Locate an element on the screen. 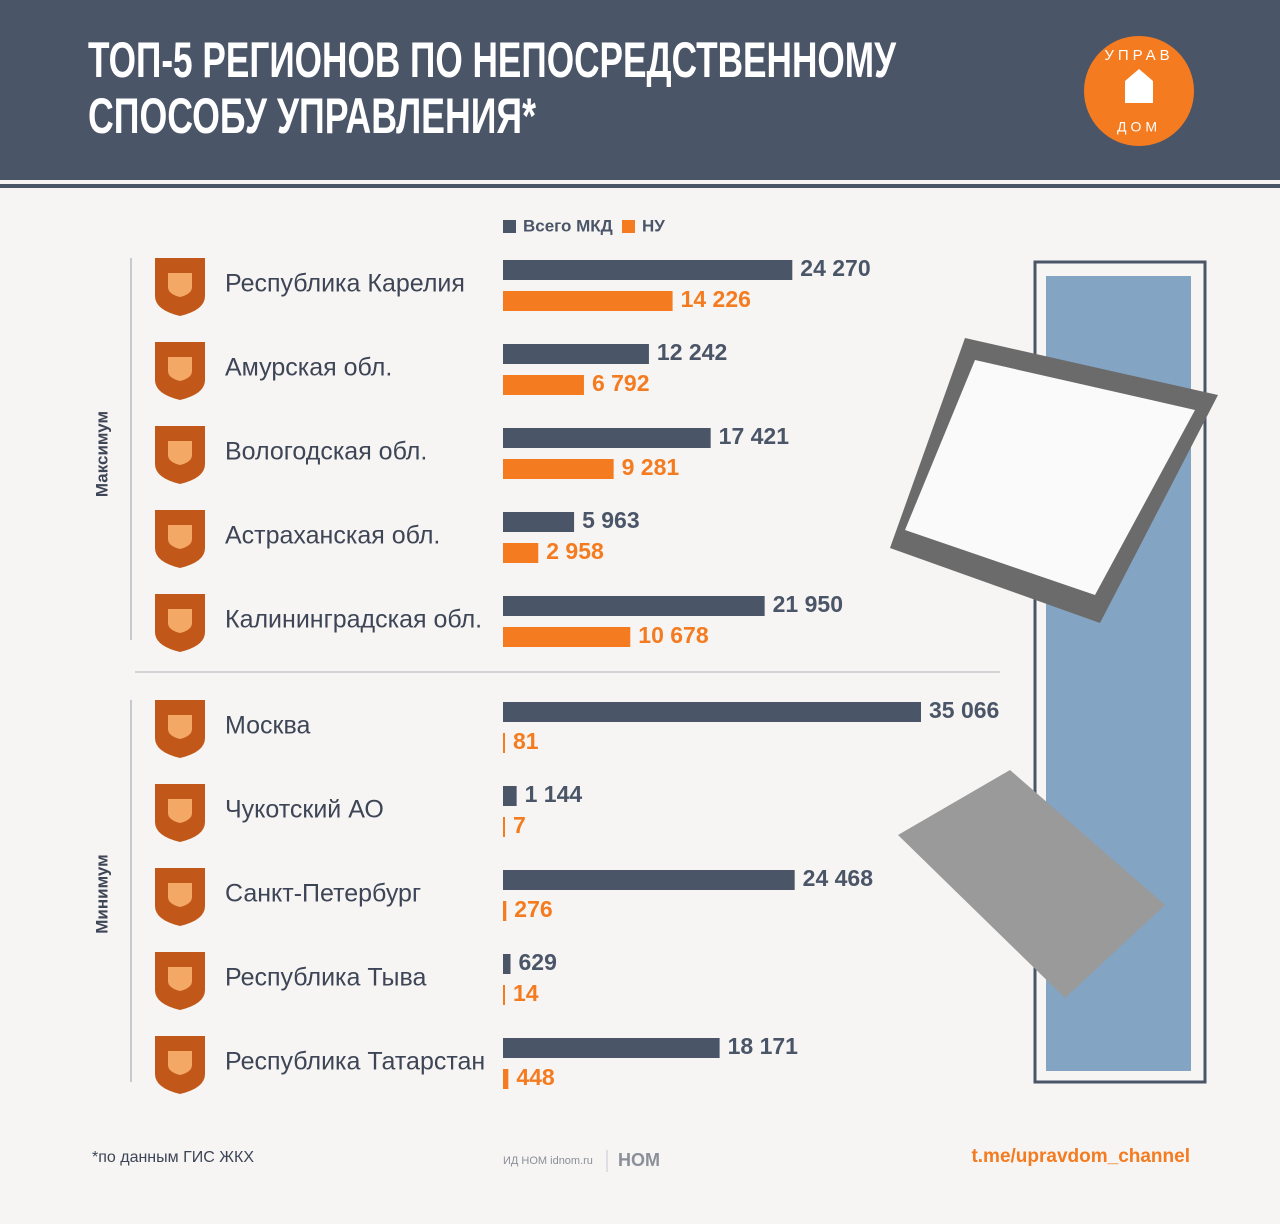  value-label: 276 is located at coordinates (533, 909).